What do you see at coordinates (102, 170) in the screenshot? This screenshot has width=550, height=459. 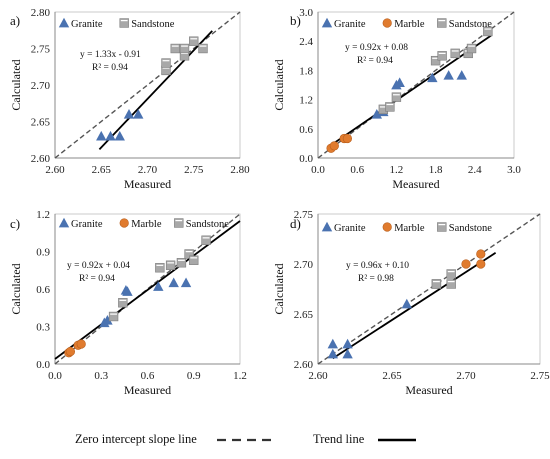 I see `x-tick-label: 2.65` at bounding box center [102, 170].